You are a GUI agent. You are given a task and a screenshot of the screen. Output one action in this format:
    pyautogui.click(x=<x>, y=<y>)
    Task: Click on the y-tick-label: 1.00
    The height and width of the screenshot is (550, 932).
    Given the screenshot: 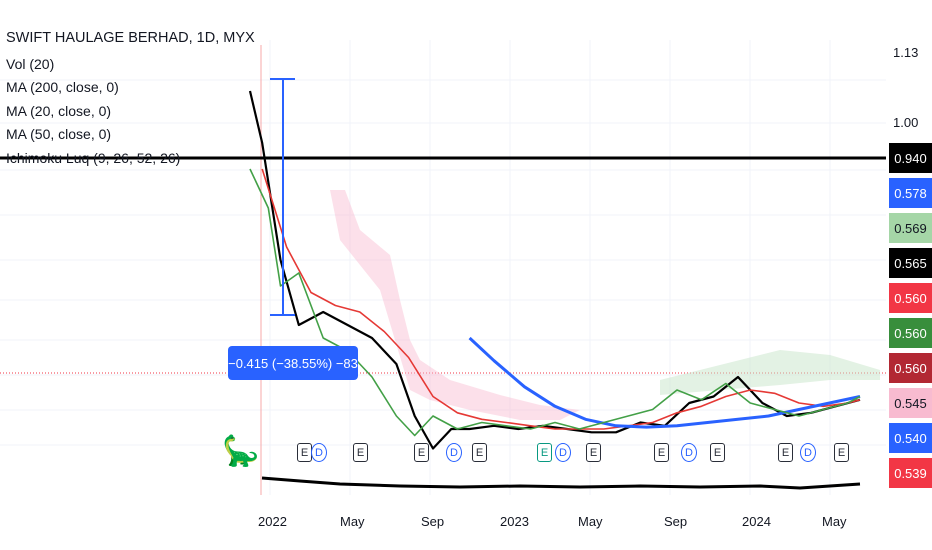 What is the action you would take?
    pyautogui.click(x=906, y=122)
    